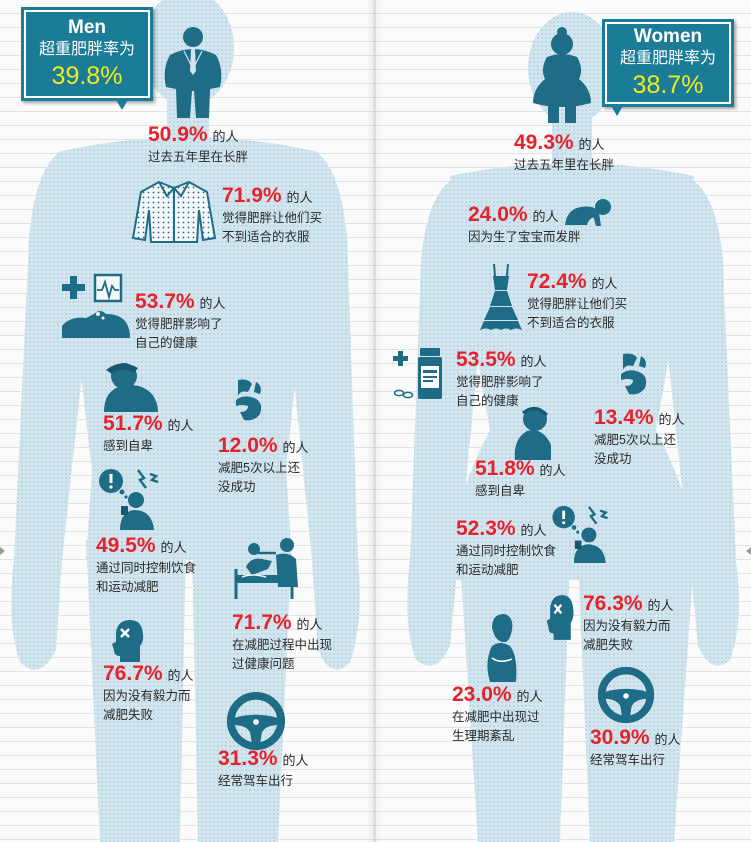 The width and height of the screenshot is (751, 842). Describe the element at coordinates (165, 301) in the screenshot. I see `stat-value: 53.7%` at that location.